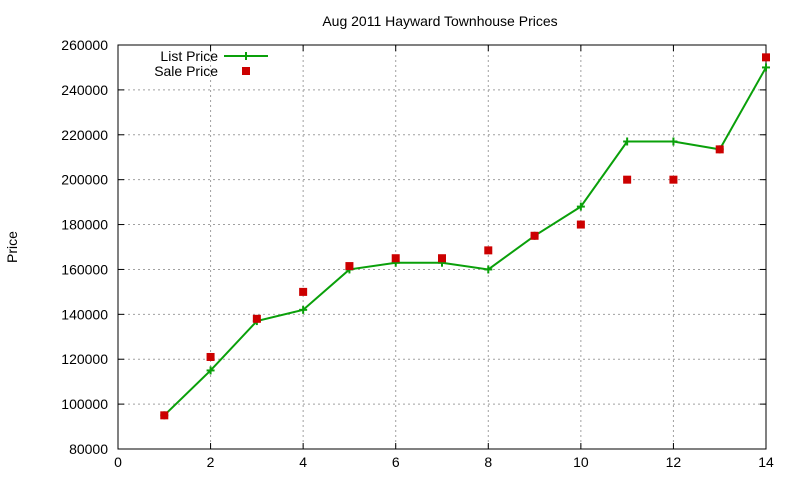 The width and height of the screenshot is (800, 480). Describe the element at coordinates (439, 21) in the screenshot. I see `chart-title: Aug 2011 Hayward Townhouse Prices` at that location.